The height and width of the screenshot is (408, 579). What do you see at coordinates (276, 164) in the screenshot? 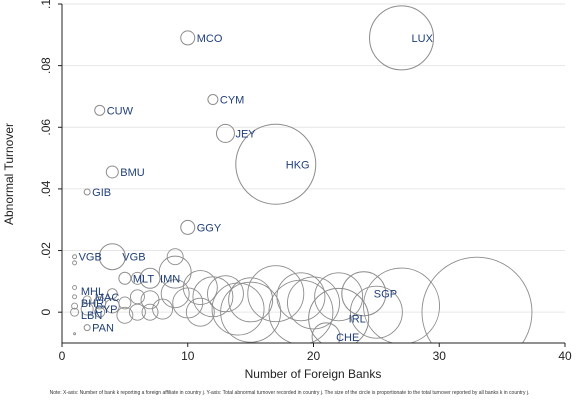
I see `data-point-hkg` at bounding box center [276, 164].